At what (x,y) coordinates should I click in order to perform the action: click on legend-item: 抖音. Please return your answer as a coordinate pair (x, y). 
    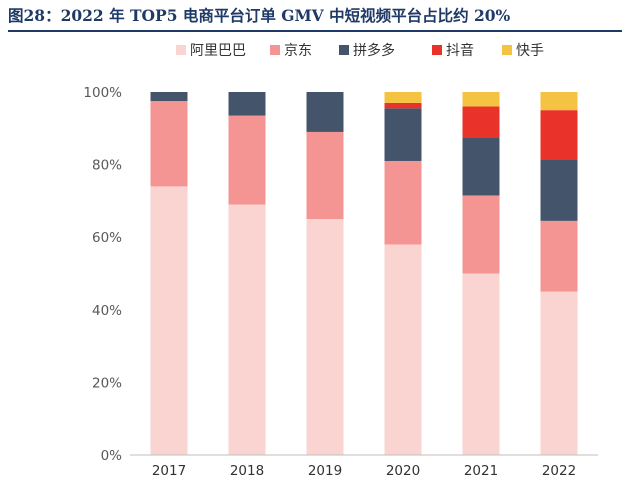
    Looking at the image, I should click on (453, 50).